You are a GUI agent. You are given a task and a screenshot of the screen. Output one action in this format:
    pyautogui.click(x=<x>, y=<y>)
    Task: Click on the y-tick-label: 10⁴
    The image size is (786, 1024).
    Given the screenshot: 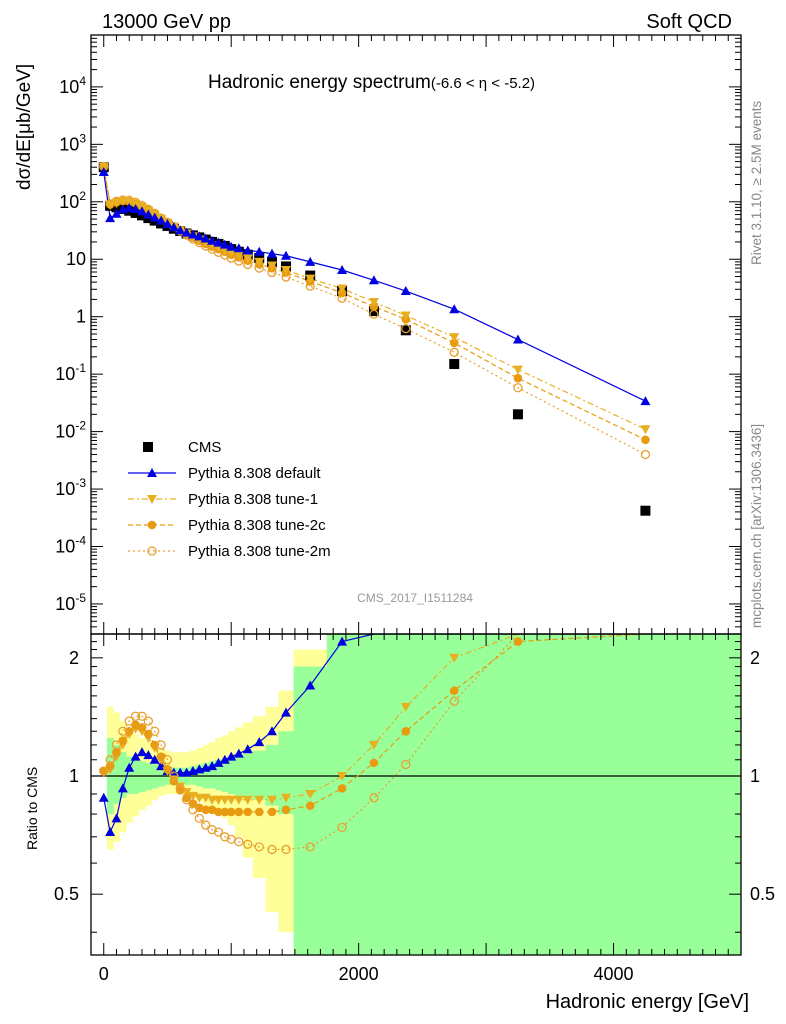 What is the action you would take?
    pyautogui.click(x=72, y=85)
    